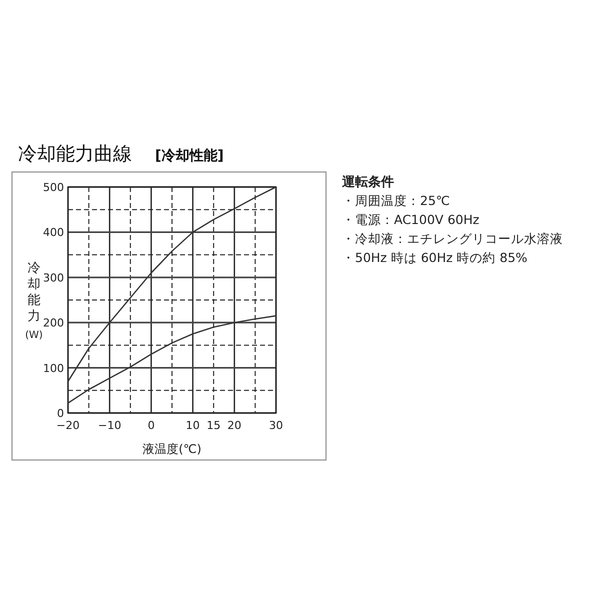 This screenshot has height=600, width=600. What do you see at coordinates (435, 257) in the screenshot?
I see `text: ・50Hz 時は 60Hz 時の約 85%` at bounding box center [435, 257].